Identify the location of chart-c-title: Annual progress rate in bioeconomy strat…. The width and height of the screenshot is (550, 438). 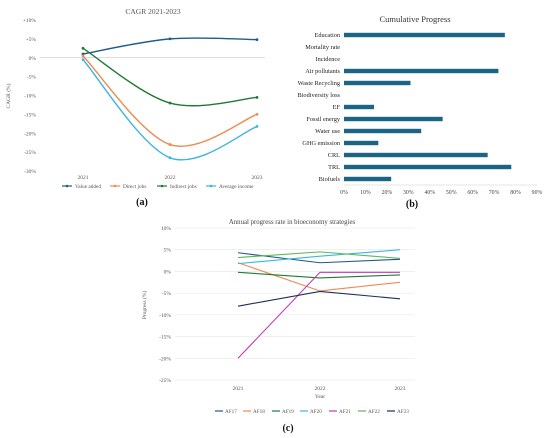
(292, 222).